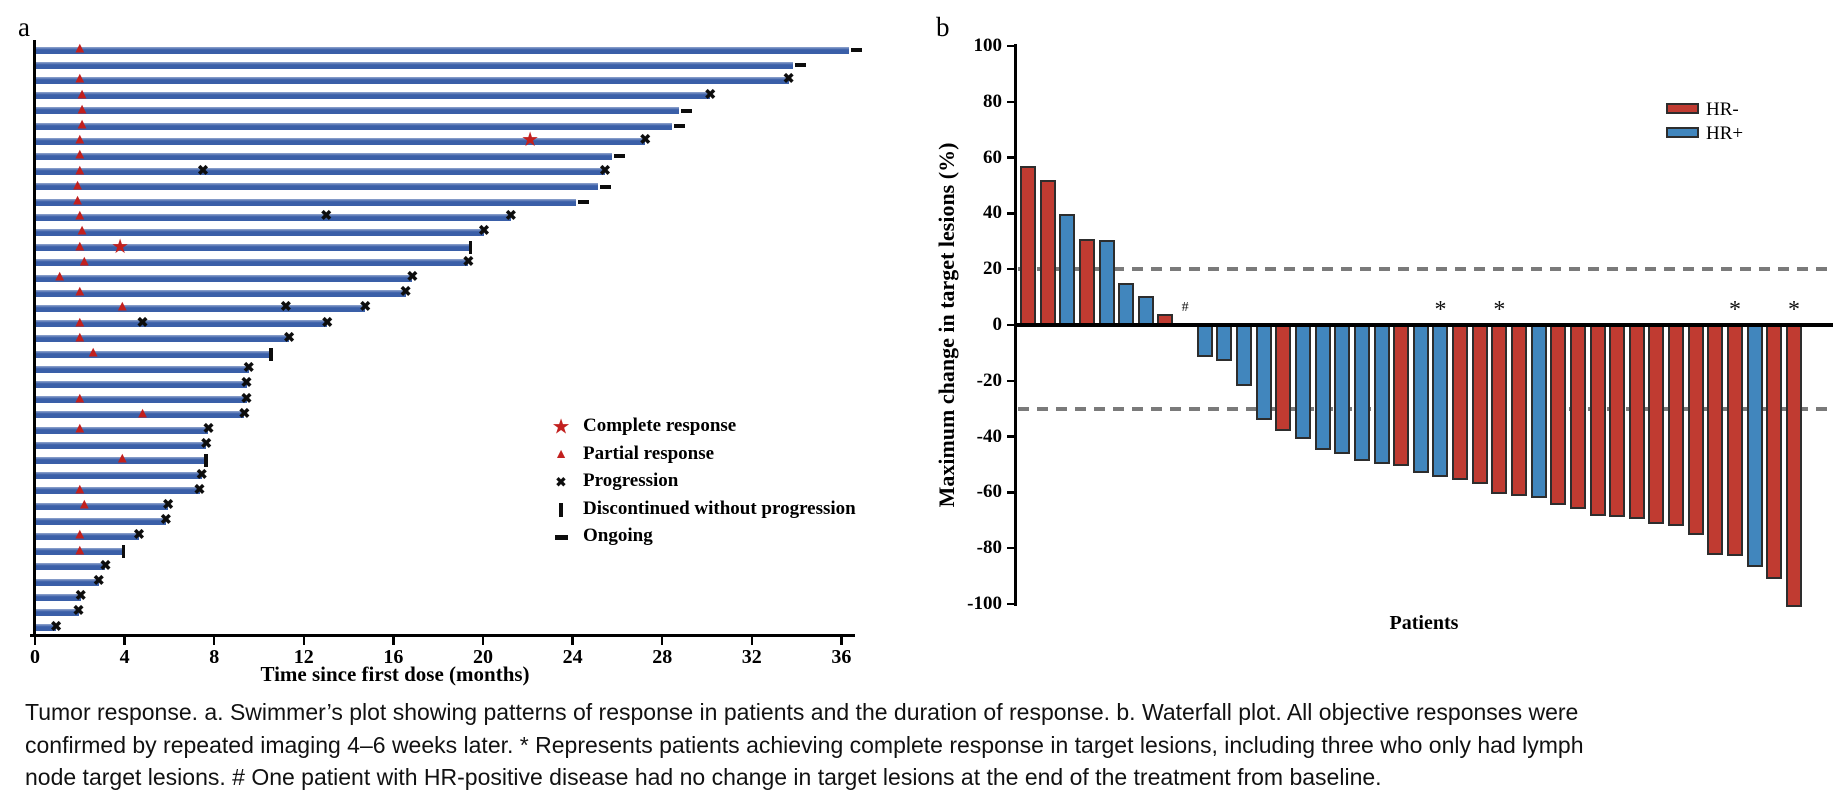 The image size is (1835, 803). What do you see at coordinates (989, 436) in the screenshot?
I see `waterfall-y-tick-label: -40` at bounding box center [989, 436].